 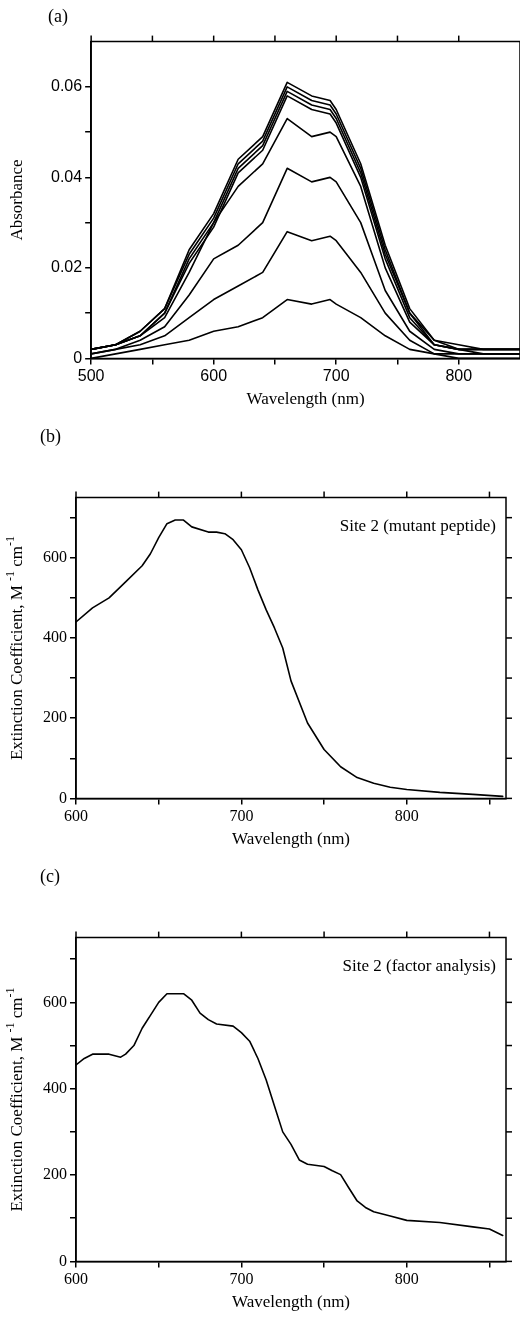 What do you see at coordinates (419, 965) in the screenshot?
I see `annotation: Site 2 (factor analysis)` at bounding box center [419, 965].